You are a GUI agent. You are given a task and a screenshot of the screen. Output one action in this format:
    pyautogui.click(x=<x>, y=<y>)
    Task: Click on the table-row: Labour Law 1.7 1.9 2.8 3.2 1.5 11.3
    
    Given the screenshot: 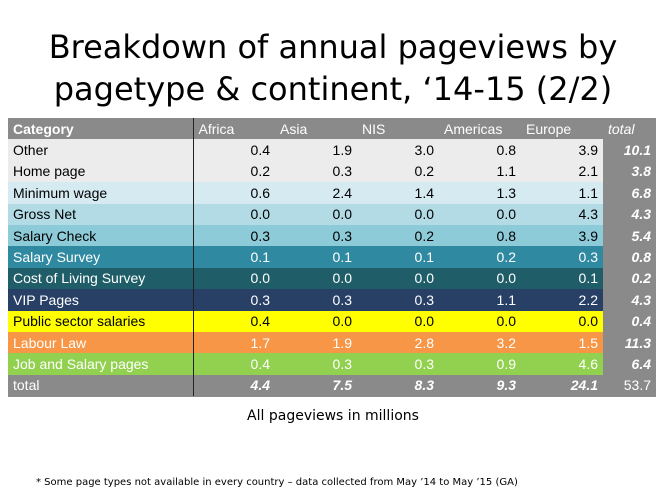 What is the action you would take?
    pyautogui.click(x=332, y=342)
    